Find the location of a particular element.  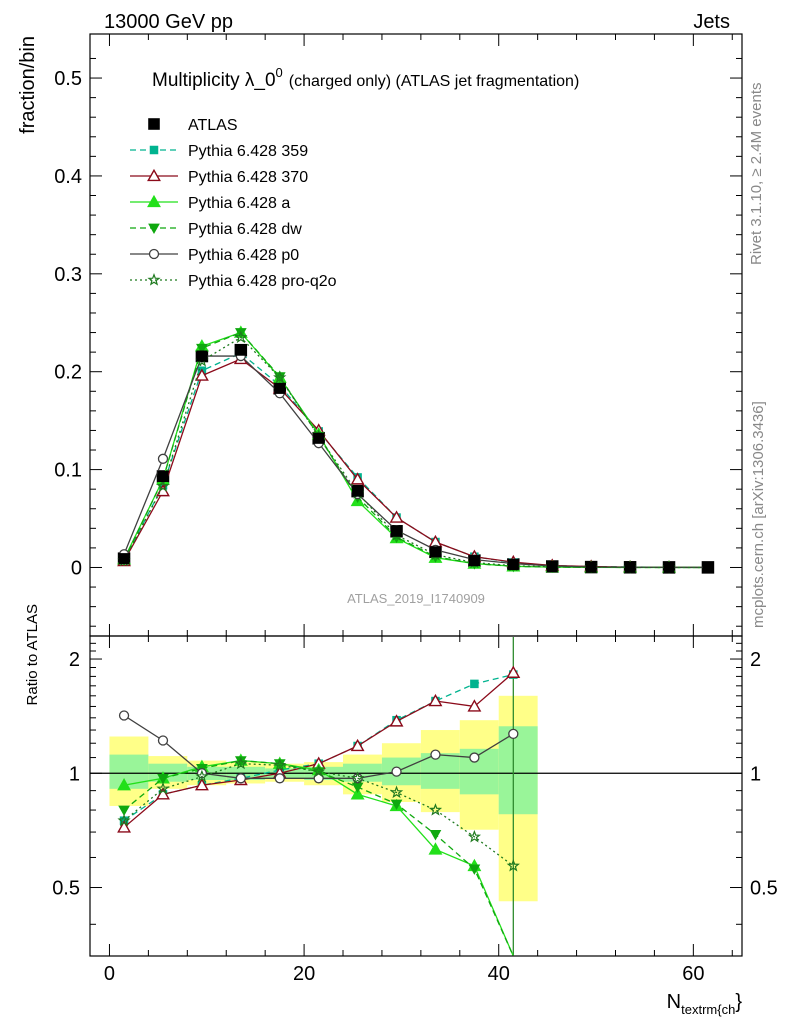

title-superscript: 0 is located at coordinates (279, 72).